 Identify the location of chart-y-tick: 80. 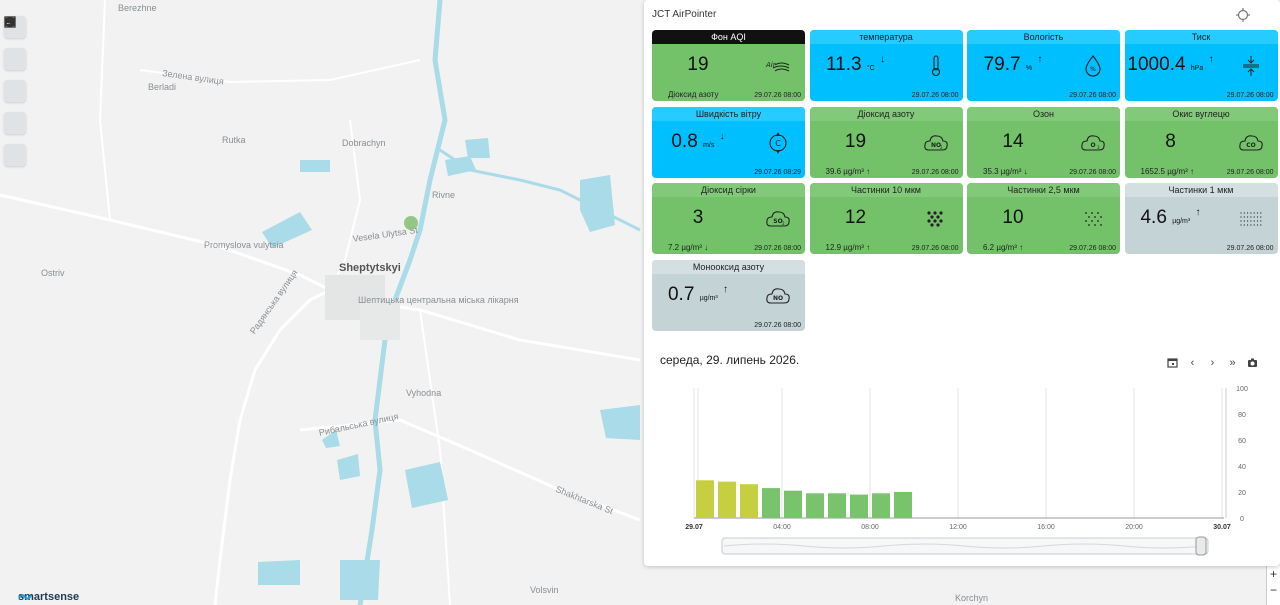
(1242, 415).